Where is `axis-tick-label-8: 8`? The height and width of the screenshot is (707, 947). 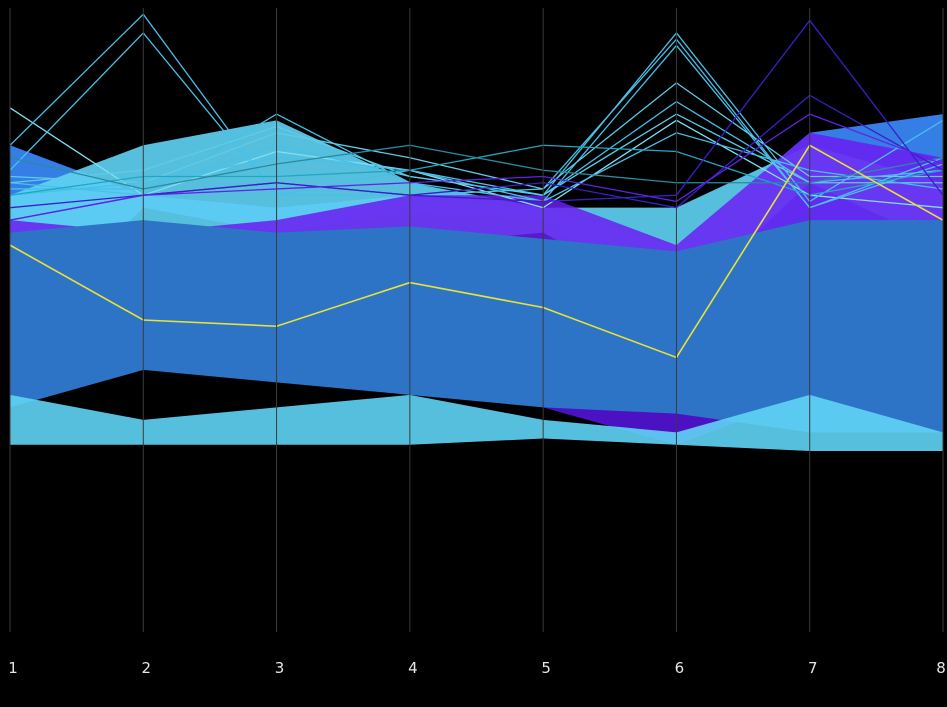
axis-tick-label-8: 8 is located at coordinates (941, 668).